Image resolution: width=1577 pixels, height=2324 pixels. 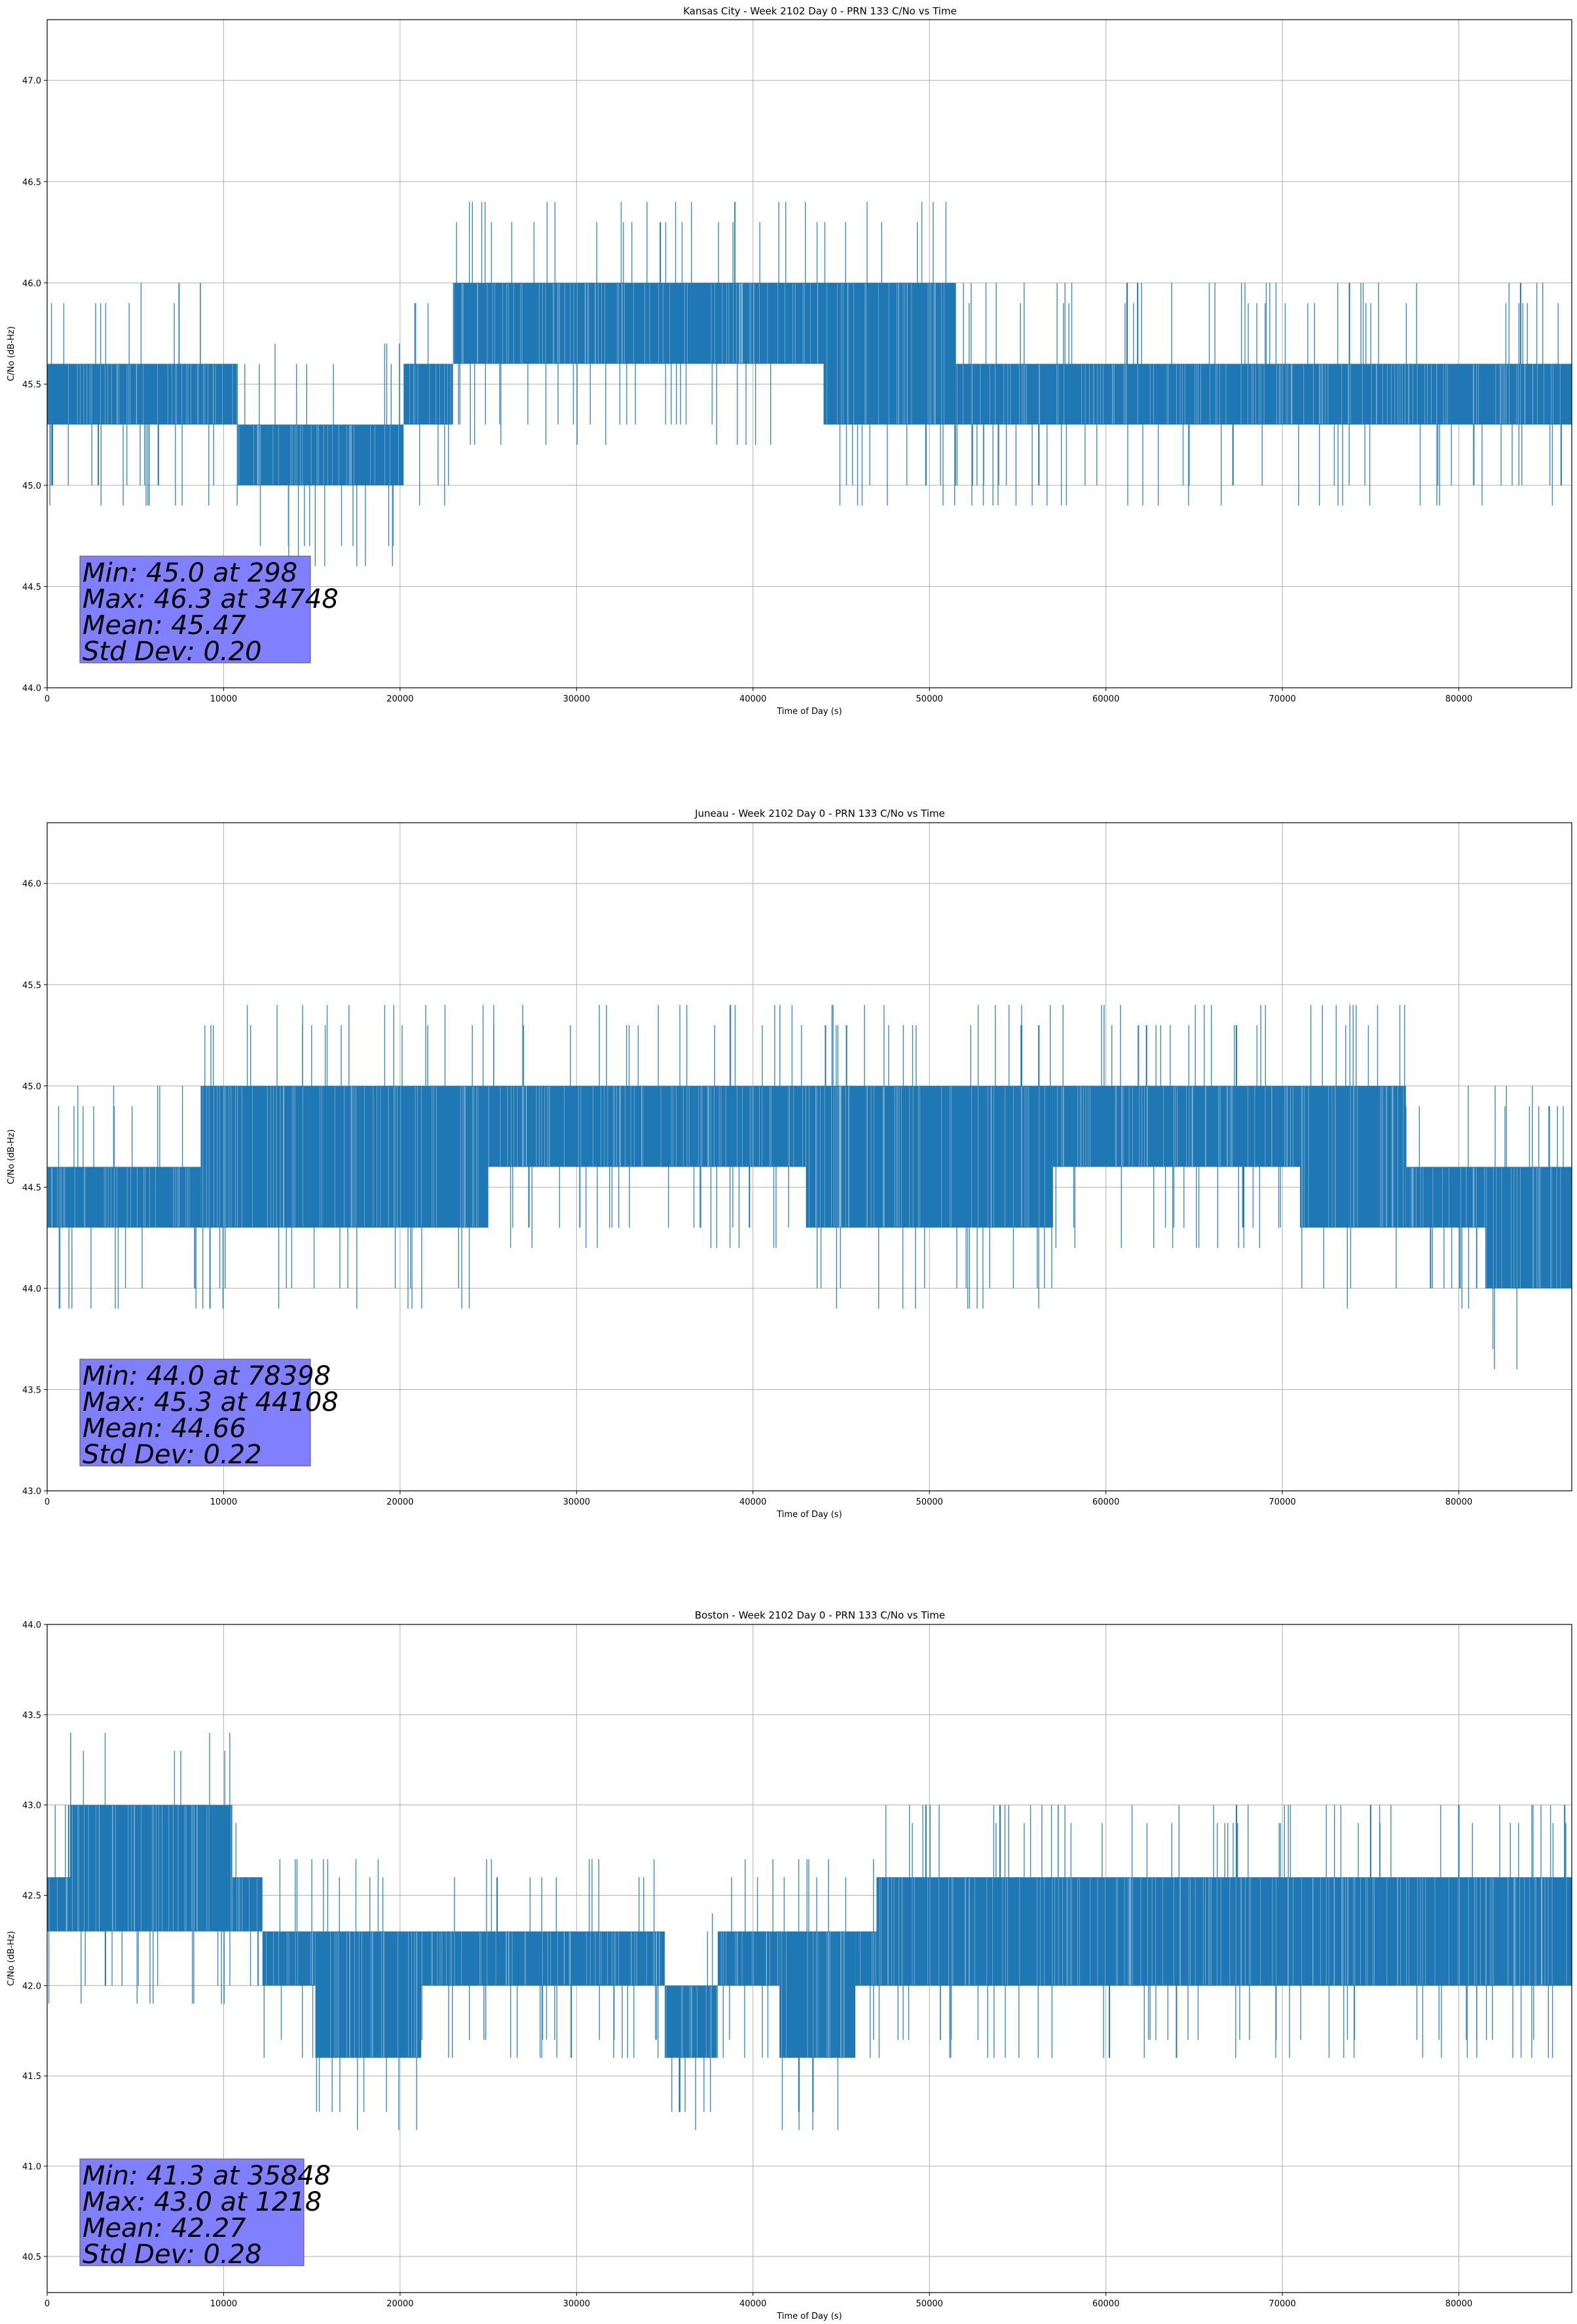 I want to click on y-tick-label: 41.0, so click(x=31, y=2167).